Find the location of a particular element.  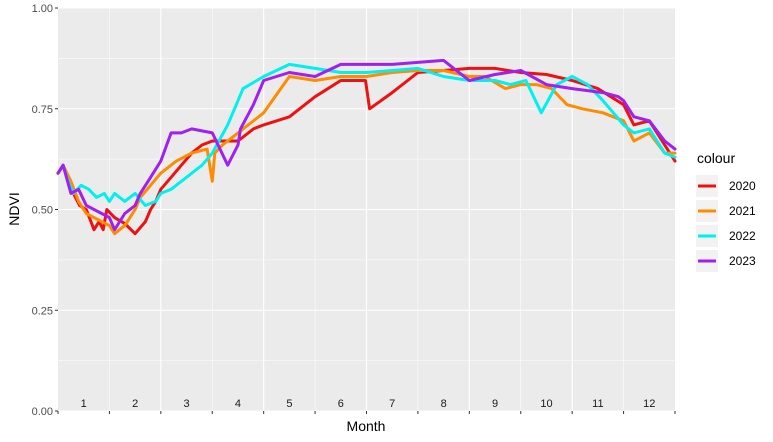

month-label: 9 is located at coordinates (495, 404).